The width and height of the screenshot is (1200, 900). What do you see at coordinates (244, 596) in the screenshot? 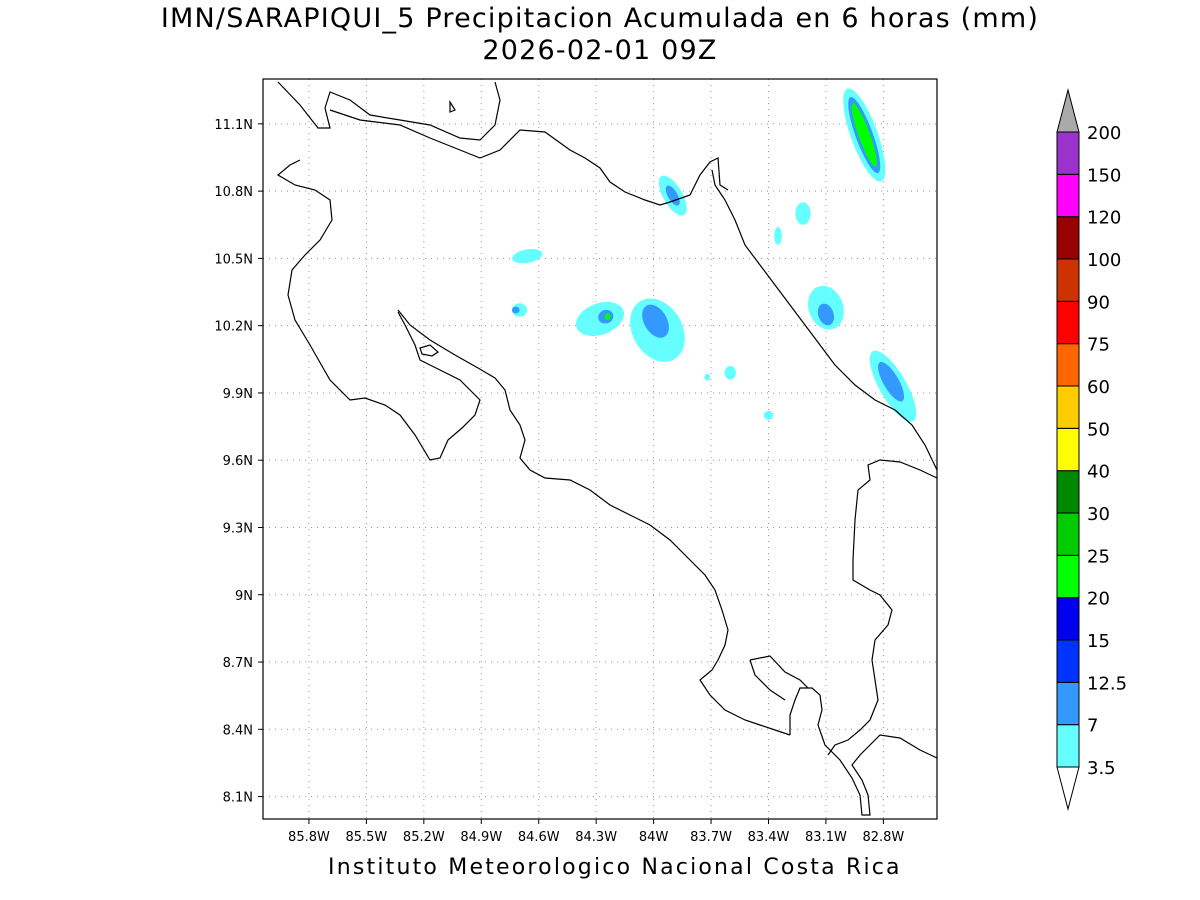
I see `lat-tick-label: 9N` at bounding box center [244, 596].